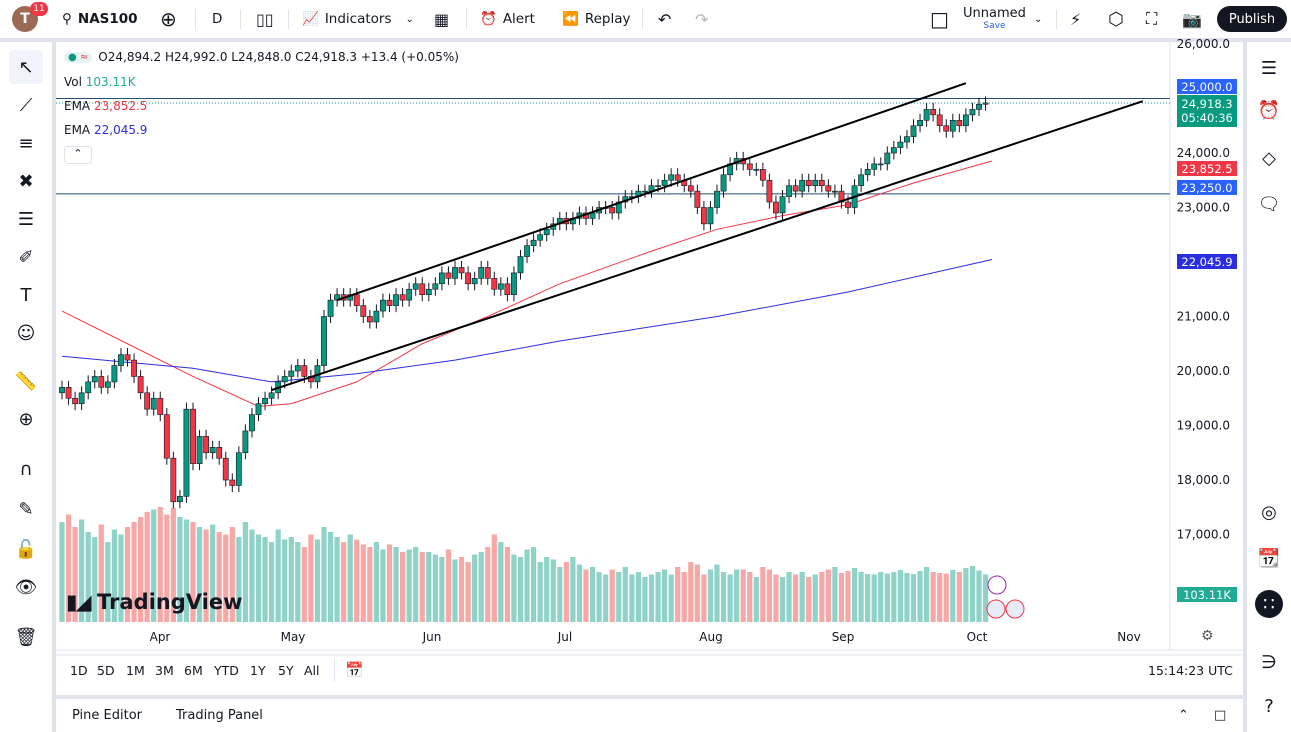 The width and height of the screenshot is (1291, 732). I want to click on trendline-icon: ⟋, so click(26, 105).